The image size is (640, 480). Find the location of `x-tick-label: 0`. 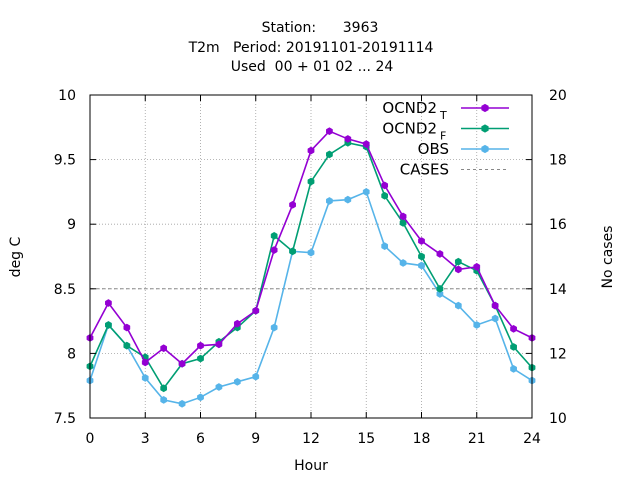

x-tick-label: 0 is located at coordinates (90, 439).